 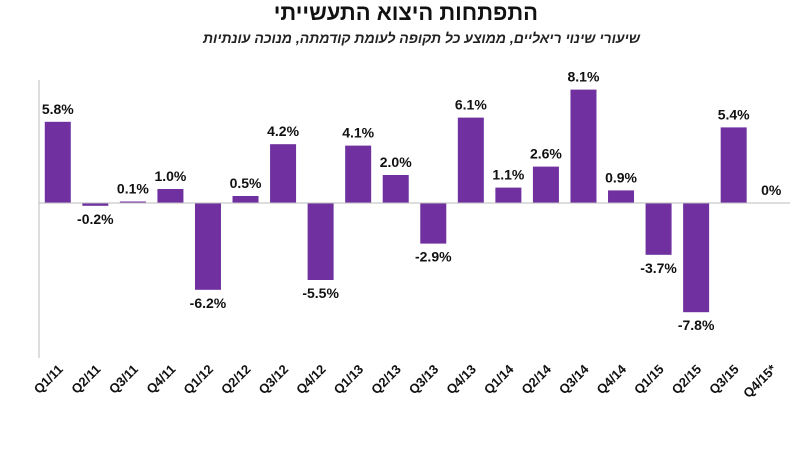 What do you see at coordinates (160, 379) in the screenshot?
I see `x-tick-label: Q4/11` at bounding box center [160, 379].